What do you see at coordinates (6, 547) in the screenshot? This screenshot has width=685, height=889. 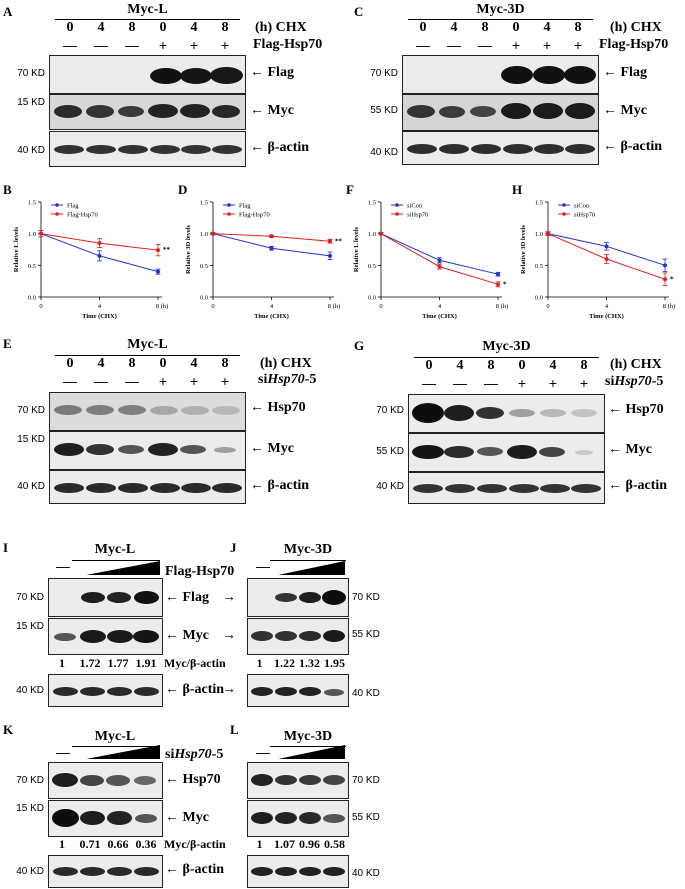 I see `panel-letter: I` at bounding box center [6, 547].